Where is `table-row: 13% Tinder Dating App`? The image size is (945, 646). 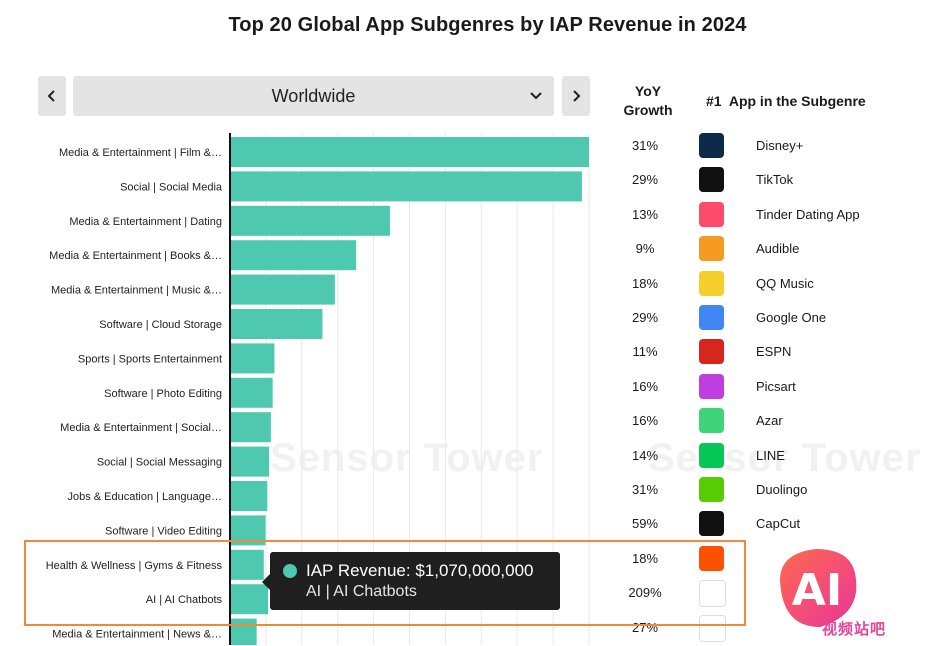
table-row: 13% Tinder Dating App is located at coordinates (772, 216).